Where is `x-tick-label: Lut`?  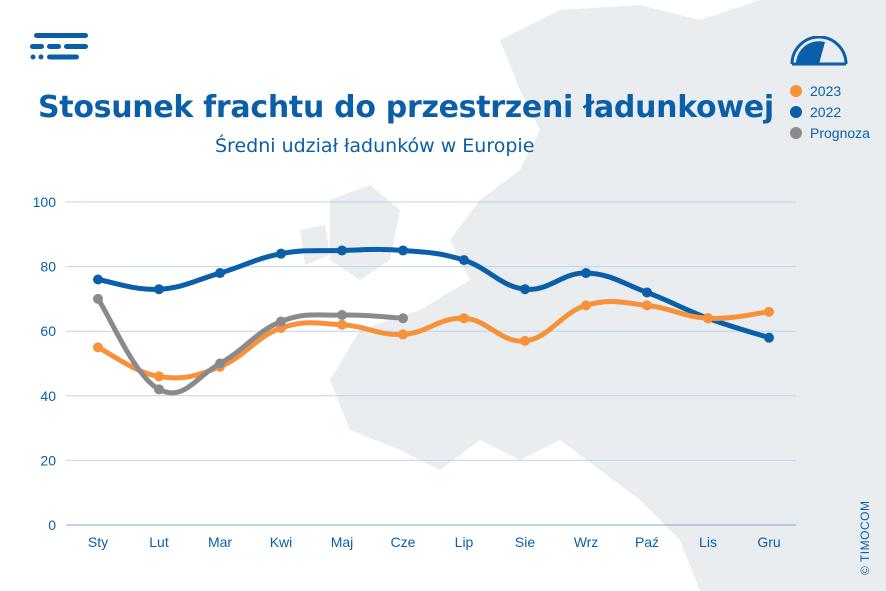
x-tick-label: Lut is located at coordinates (159, 542).